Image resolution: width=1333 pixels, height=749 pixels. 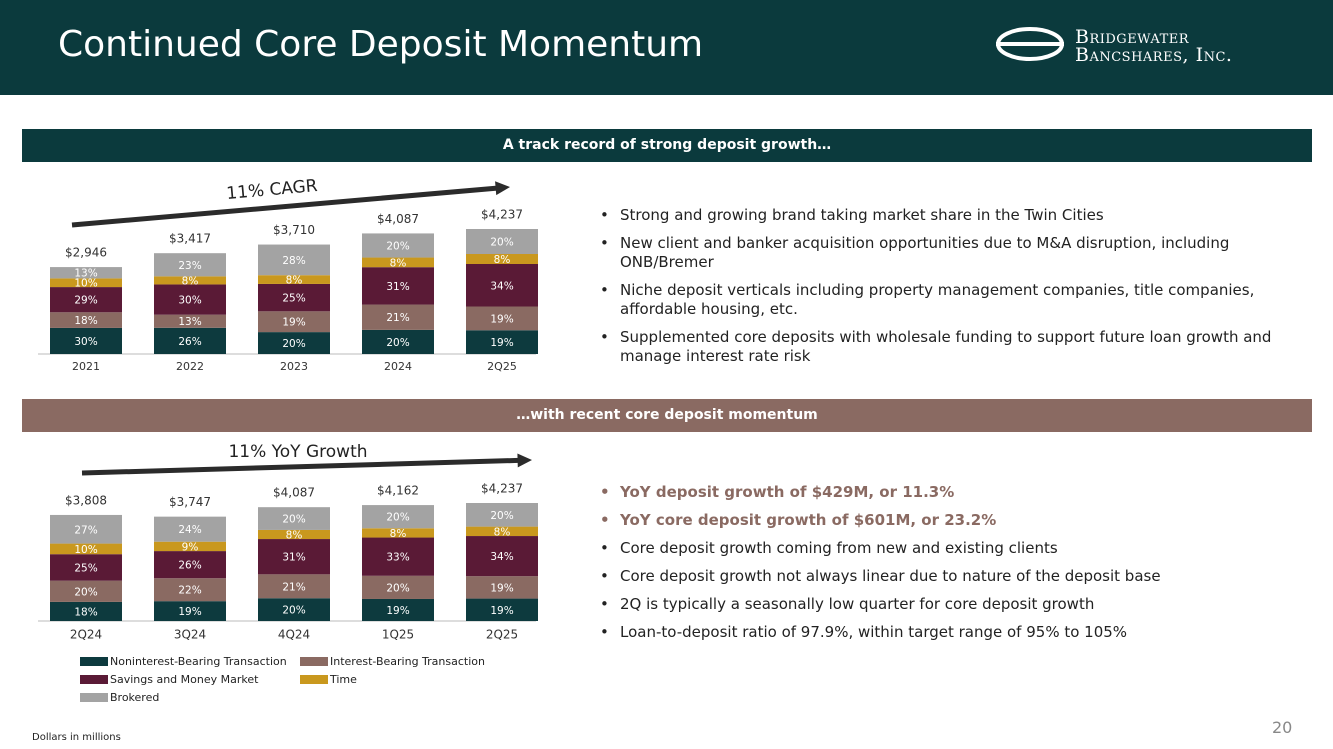 What do you see at coordinates (1132, 37) in the screenshot?
I see `logo-text: Bridgewater` at bounding box center [1132, 37].